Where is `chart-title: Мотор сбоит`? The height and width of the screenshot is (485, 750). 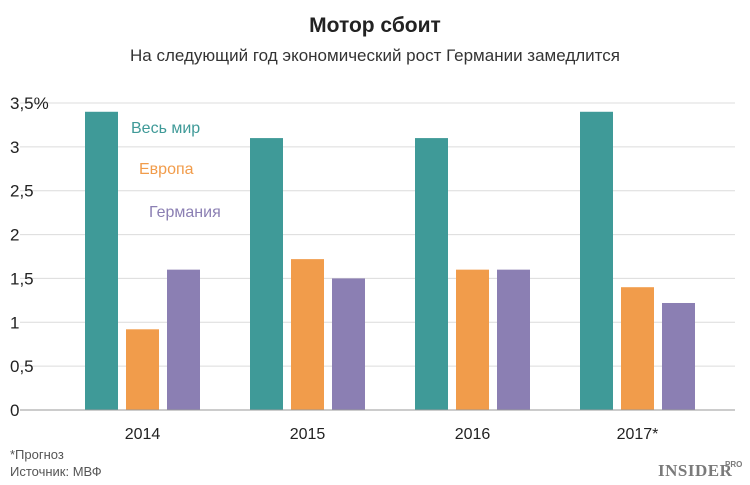 chart-title: Мотор сбоит is located at coordinates (375, 25).